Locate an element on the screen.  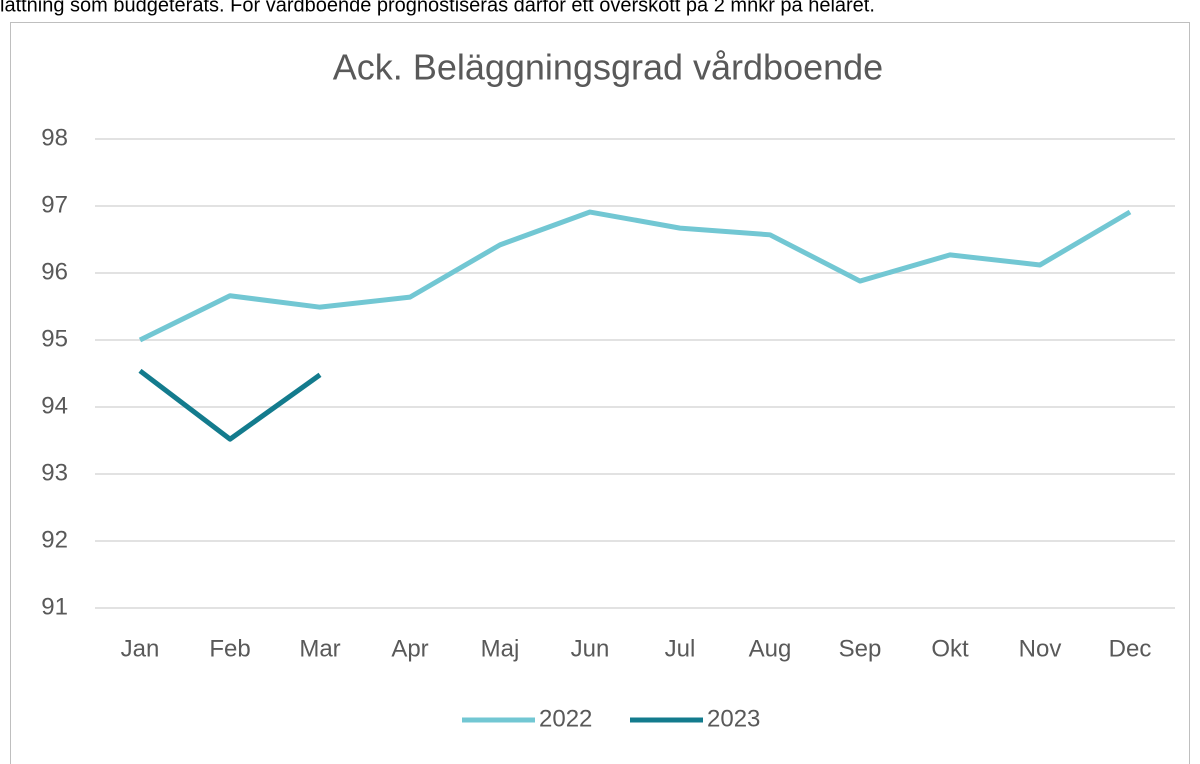
y-tick-label: 97 is located at coordinates (54, 204).